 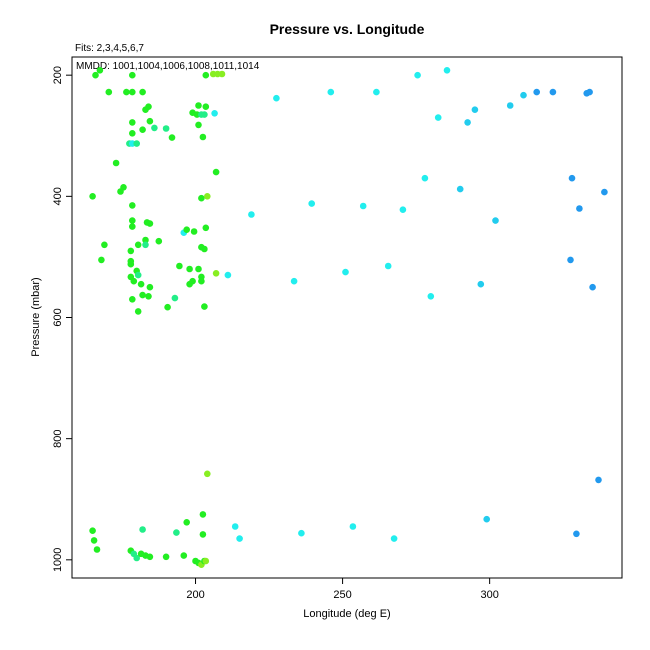 What do you see at coordinates (109, 48) in the screenshot?
I see `fits-annotation: Fits: 2,3,4,5,6,7` at bounding box center [109, 48].